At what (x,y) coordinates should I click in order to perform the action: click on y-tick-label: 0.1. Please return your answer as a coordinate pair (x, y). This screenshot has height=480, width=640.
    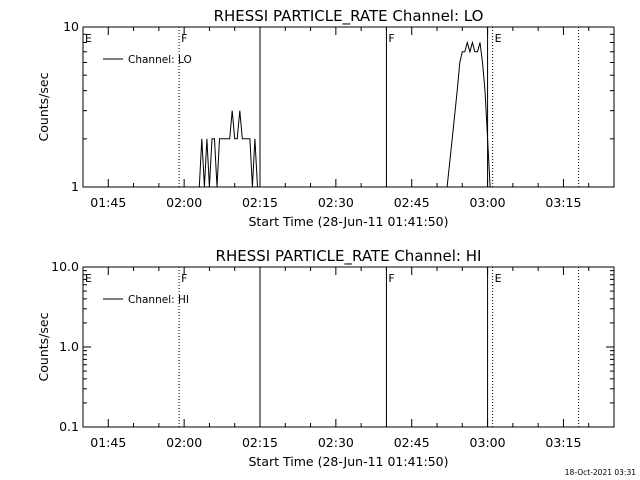
    Looking at the image, I should click on (69, 426).